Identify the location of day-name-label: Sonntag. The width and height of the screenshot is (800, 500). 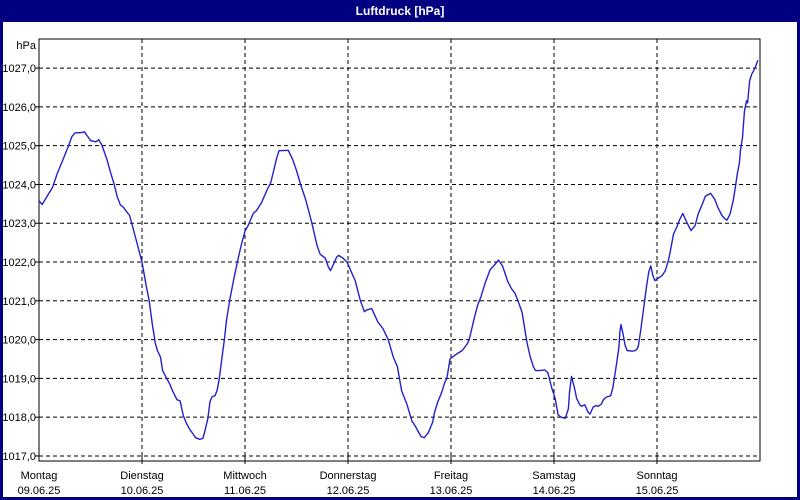
(657, 476).